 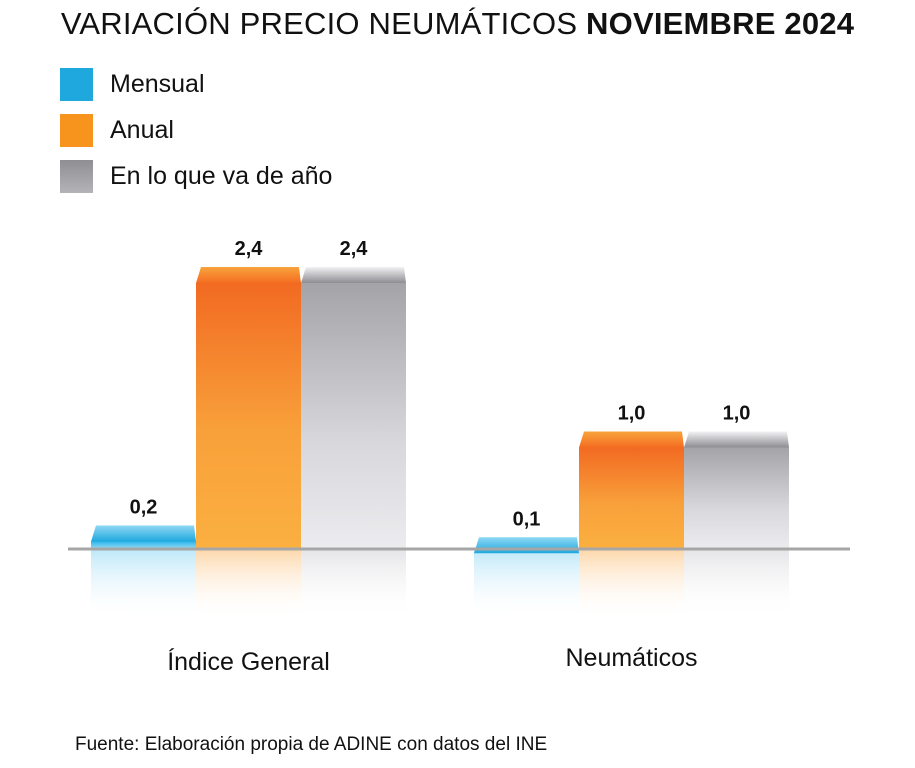 What do you see at coordinates (76, 130) in the screenshot?
I see `legend-swatch-anual` at bounding box center [76, 130].